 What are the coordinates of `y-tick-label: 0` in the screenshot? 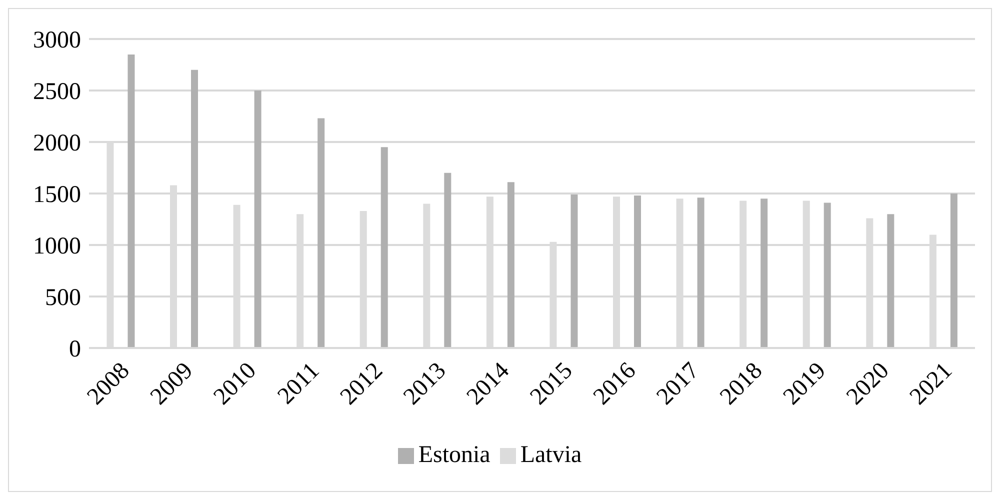 It's located at (75, 349).